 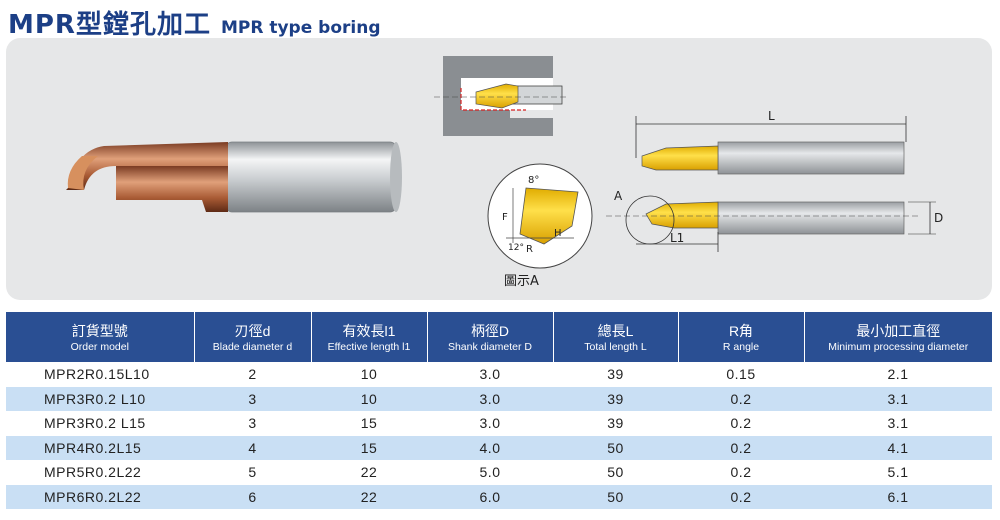 I want to click on table-row: MPR2R0.15L10 2 10 3.0 39 0.15 2.1, so click(x=499, y=374).